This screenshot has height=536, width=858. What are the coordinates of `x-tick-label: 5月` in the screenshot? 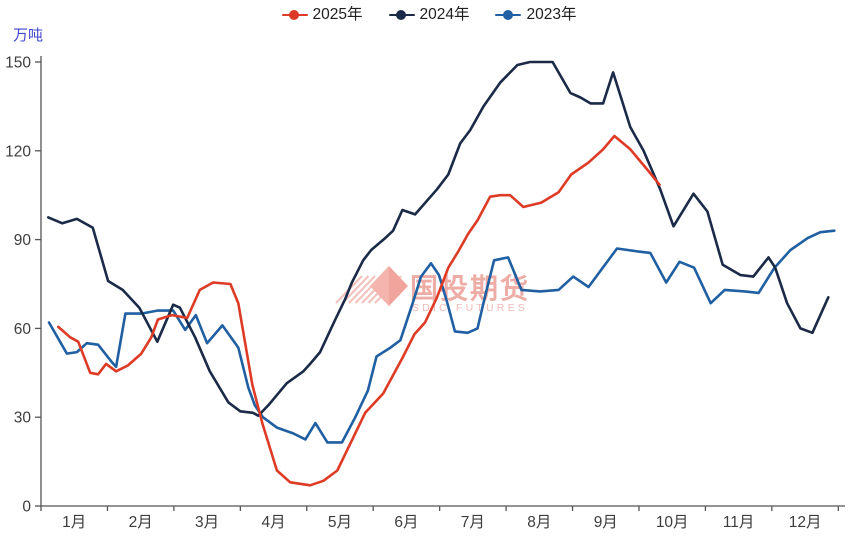 It's located at (340, 522).